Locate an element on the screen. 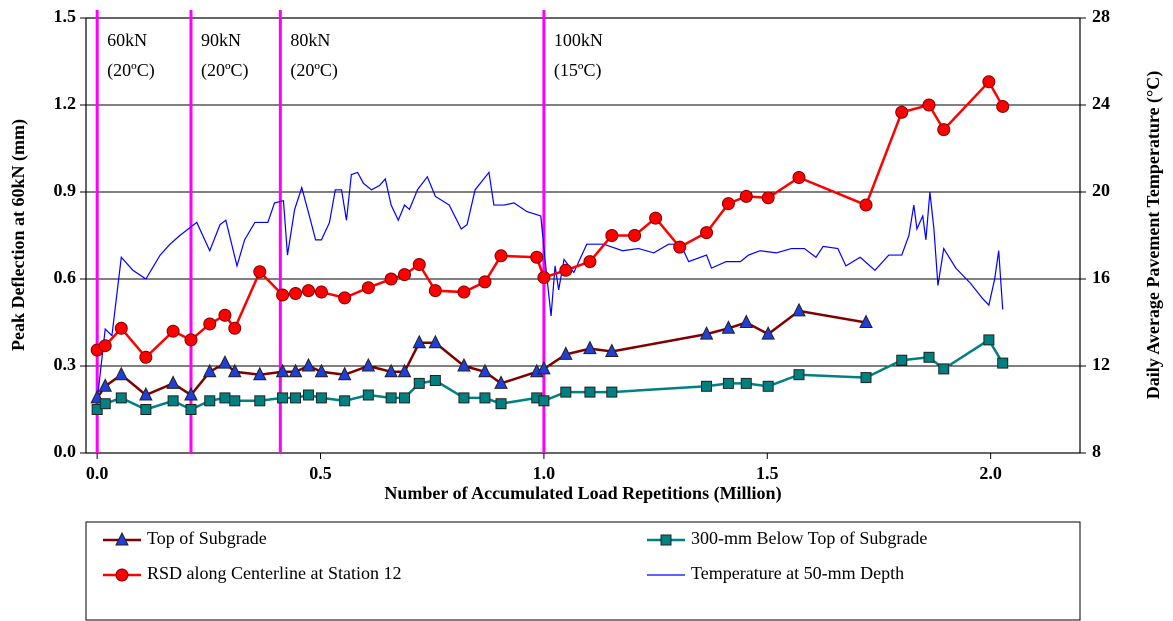 The height and width of the screenshot is (621, 1173). y-tick-label: 0.0 is located at coordinates (65, 451).